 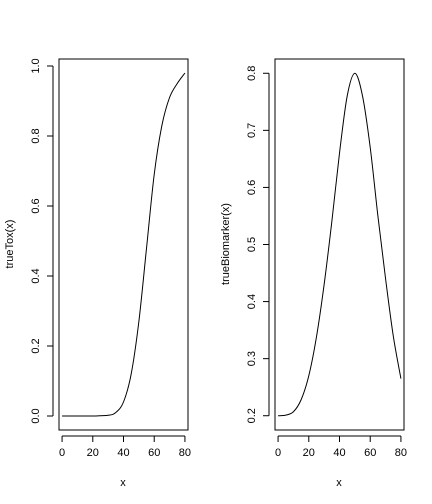 I want to click on y-axis: 0.2 0.3 0.4 0.5 0.6 0.7 0.8, so click(x=258, y=244).